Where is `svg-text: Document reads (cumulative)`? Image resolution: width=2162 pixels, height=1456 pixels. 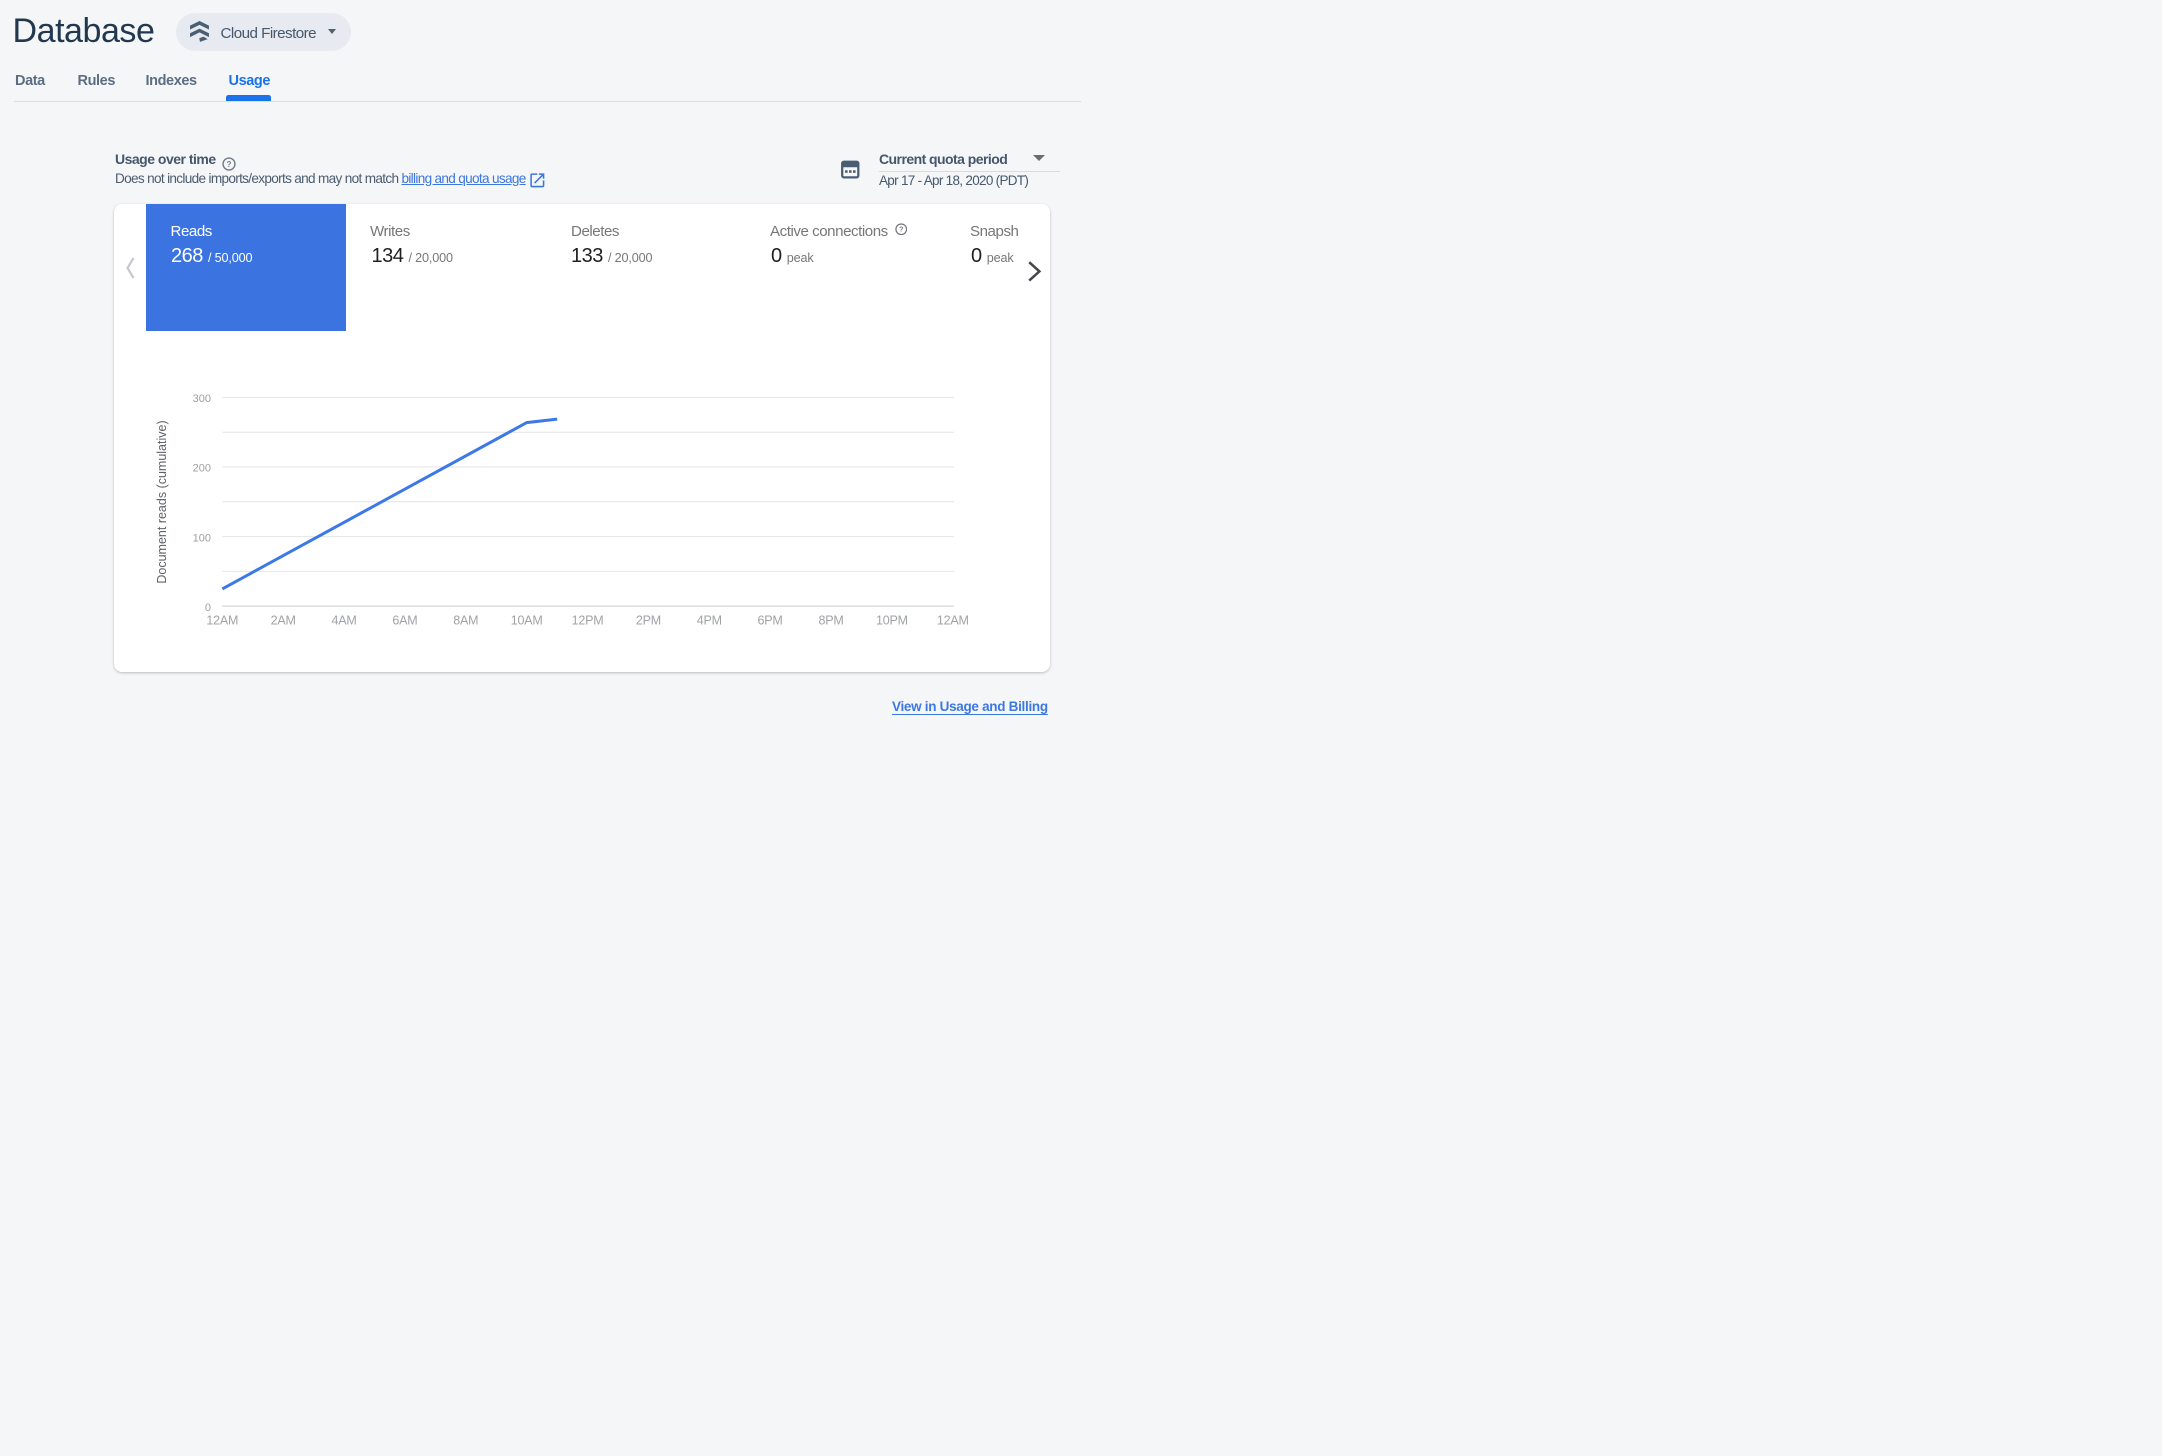 svg-text: Document reads (cumulative) is located at coordinates (162, 501).